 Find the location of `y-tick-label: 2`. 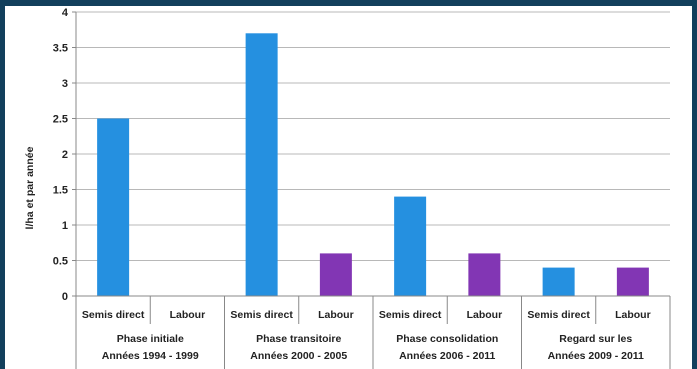

y-tick-label: 2 is located at coordinates (65, 155).